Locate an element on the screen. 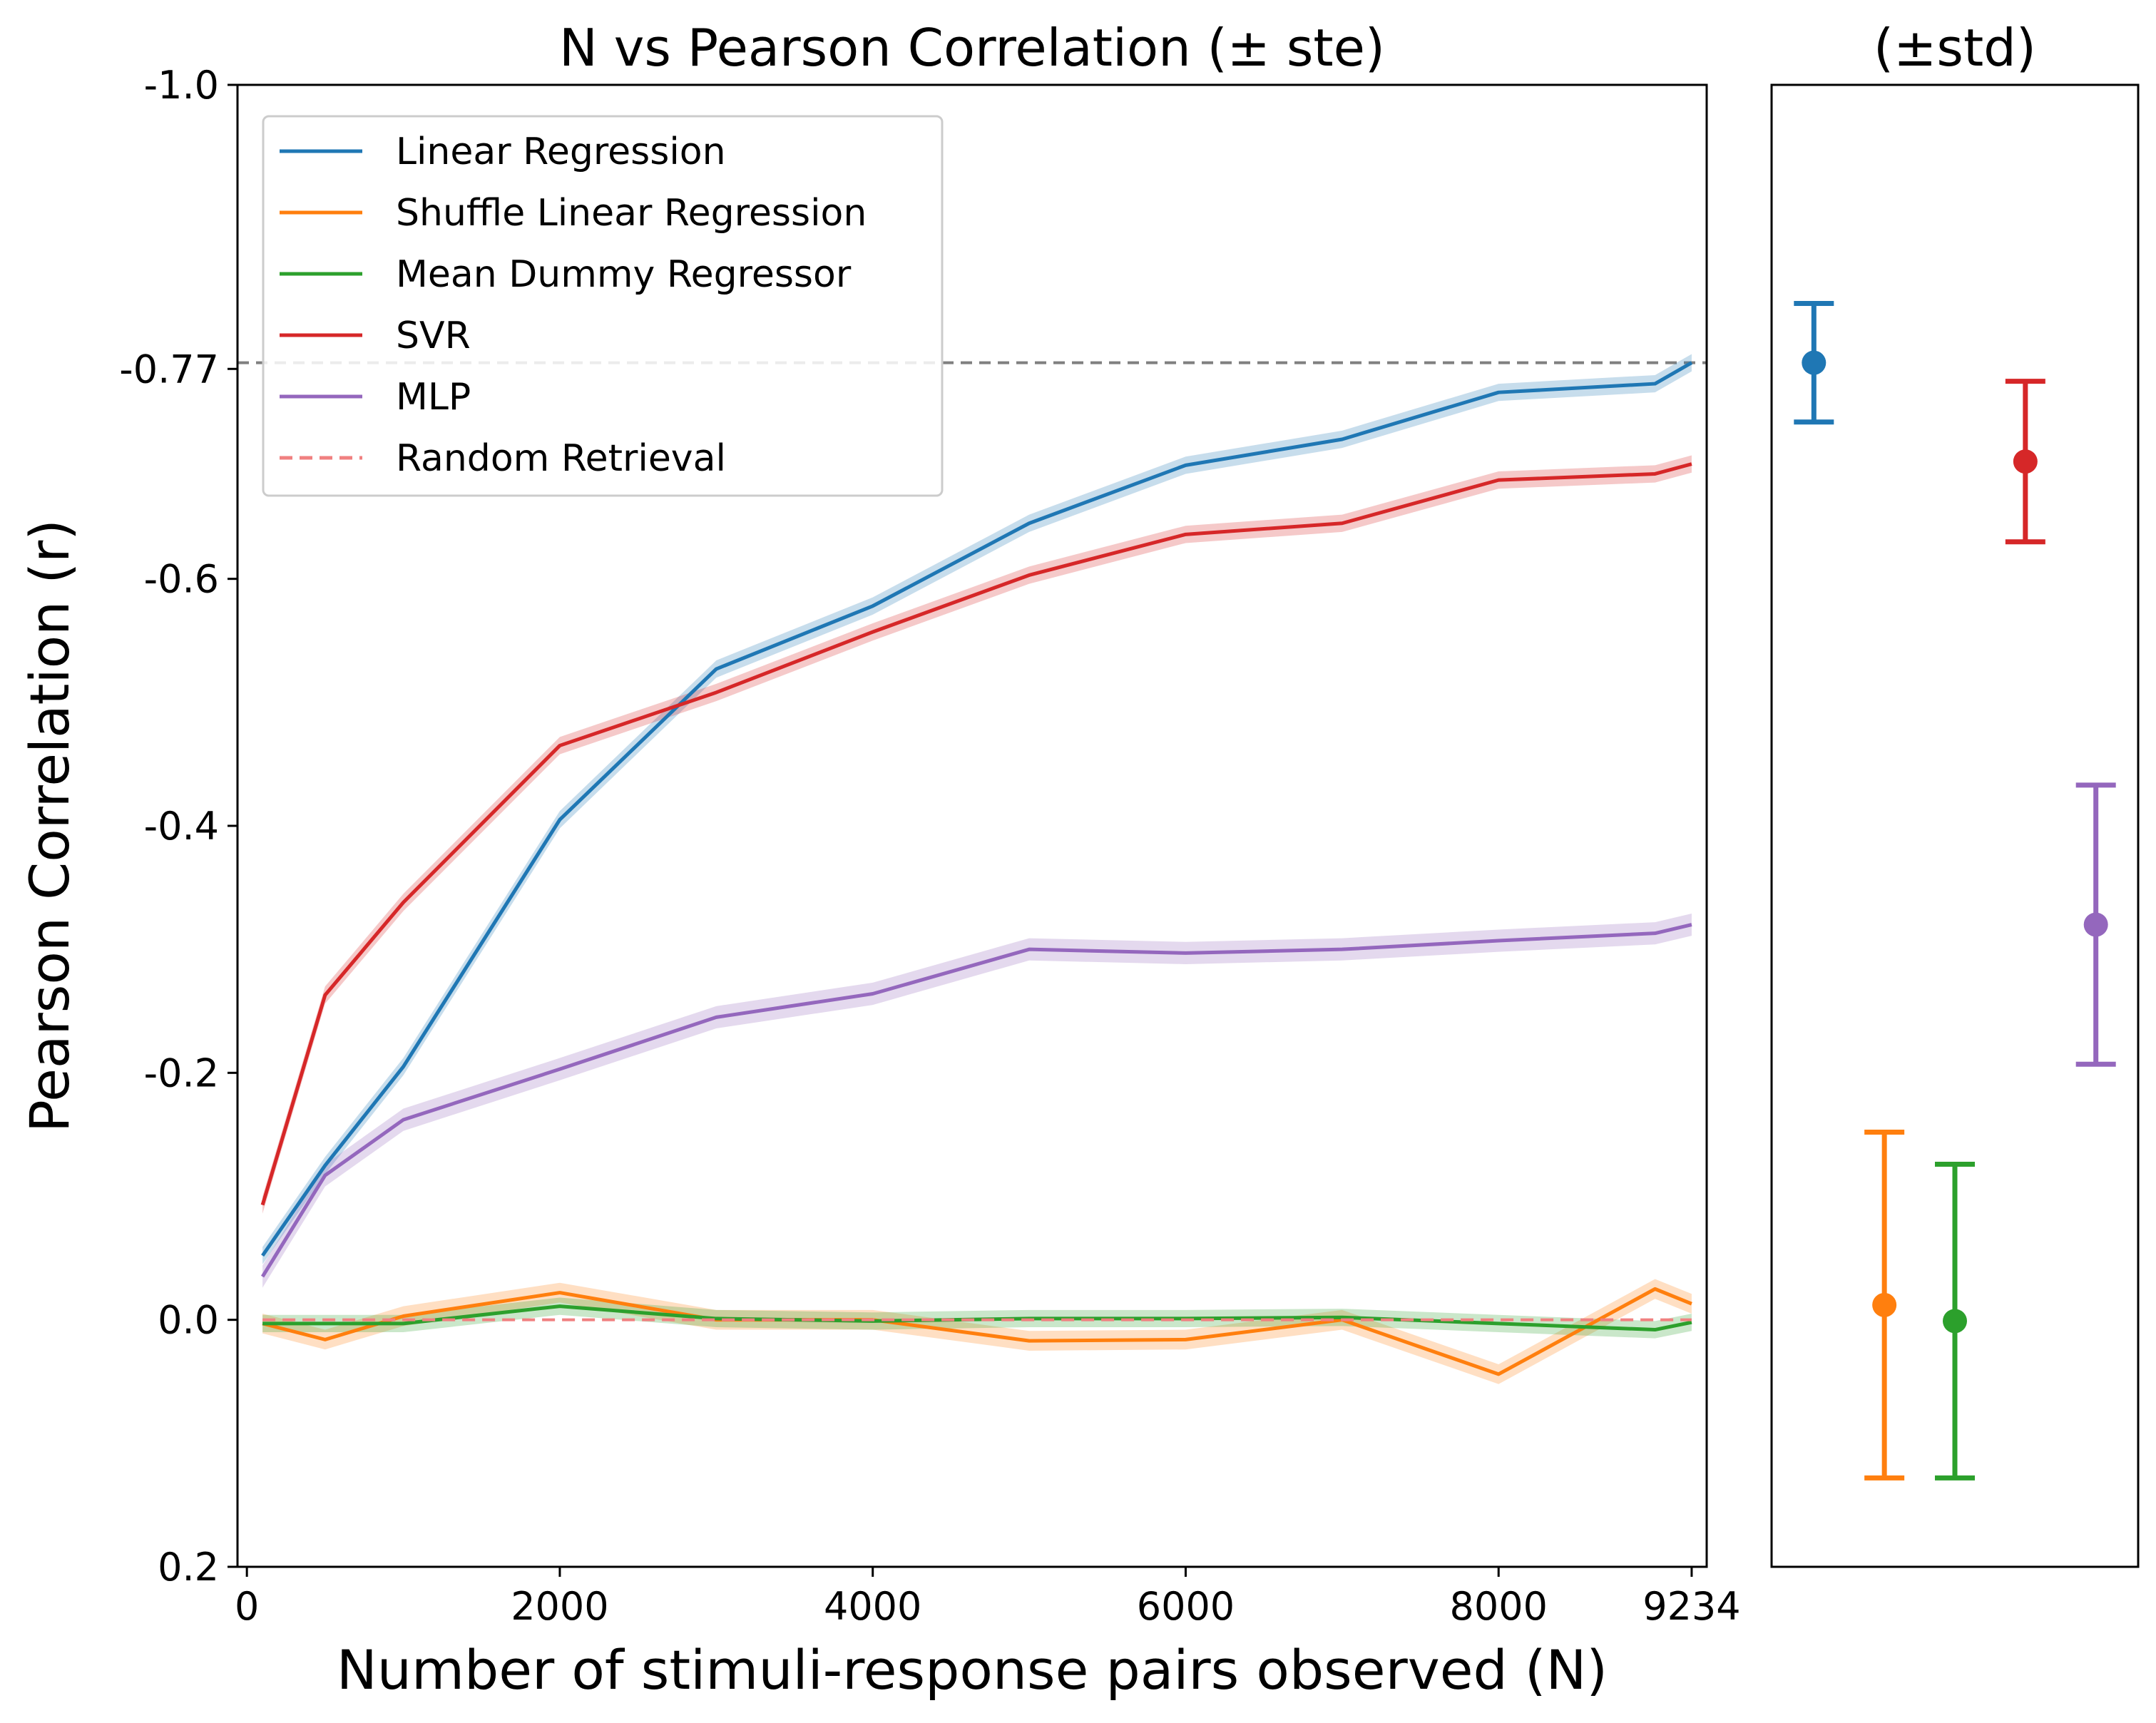 This screenshot has width=2156, height=1723. std-panel-frame is located at coordinates (1955, 825).